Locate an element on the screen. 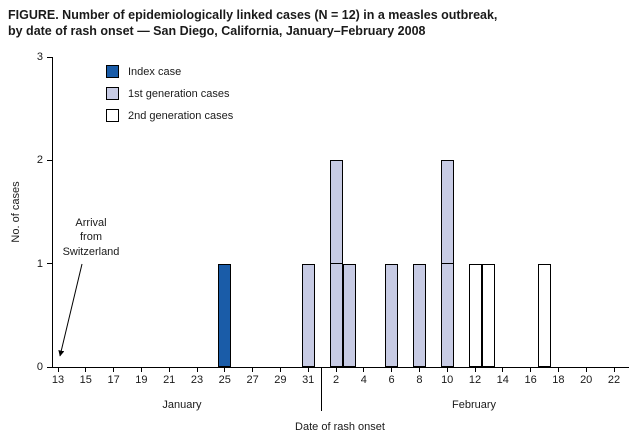  y-axis-tick-label: 0 is located at coordinates (39, 367).